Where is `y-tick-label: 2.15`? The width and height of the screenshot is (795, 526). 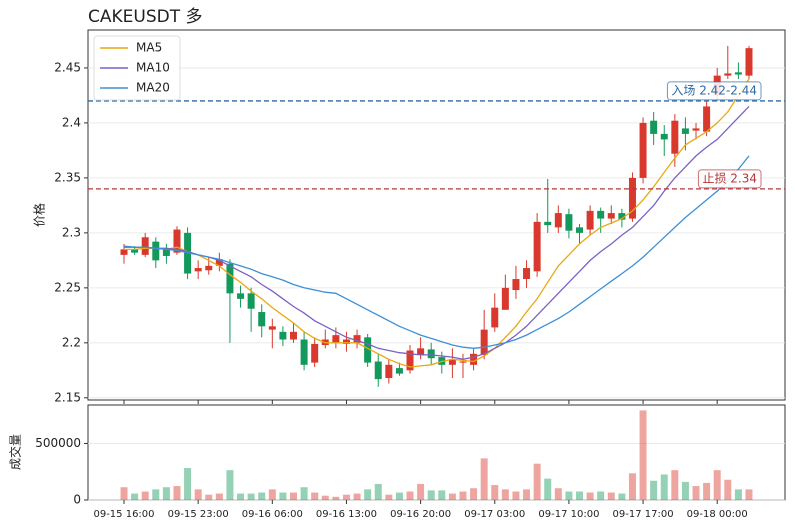
y-tick-label: 2.15 is located at coordinates (67, 397).